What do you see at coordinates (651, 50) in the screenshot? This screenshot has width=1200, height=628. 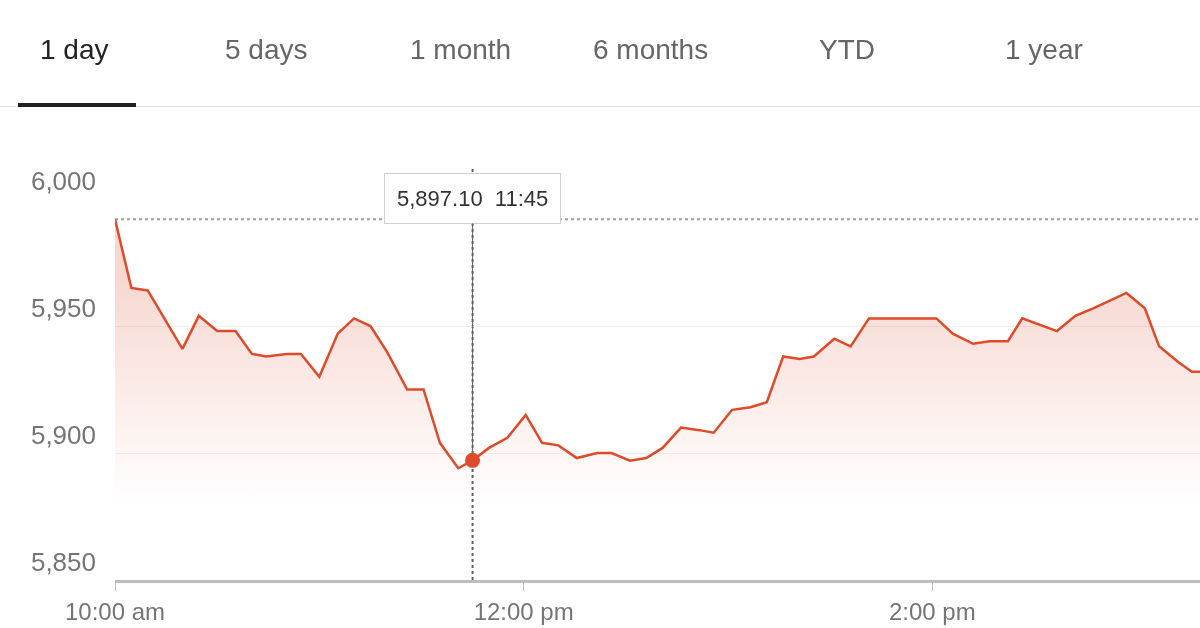 I see `text: 6 months` at bounding box center [651, 50].